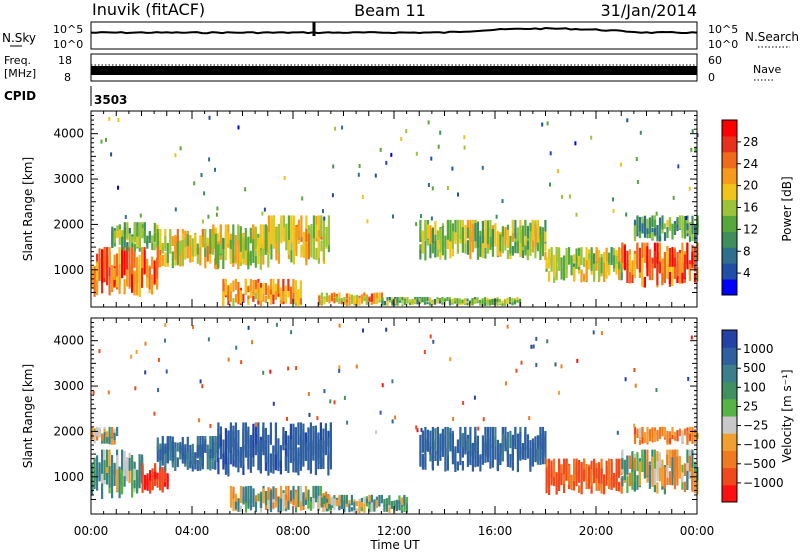 This screenshot has width=800, height=554. I want to click on nsearch-tick-high: 10^5, so click(723, 29).